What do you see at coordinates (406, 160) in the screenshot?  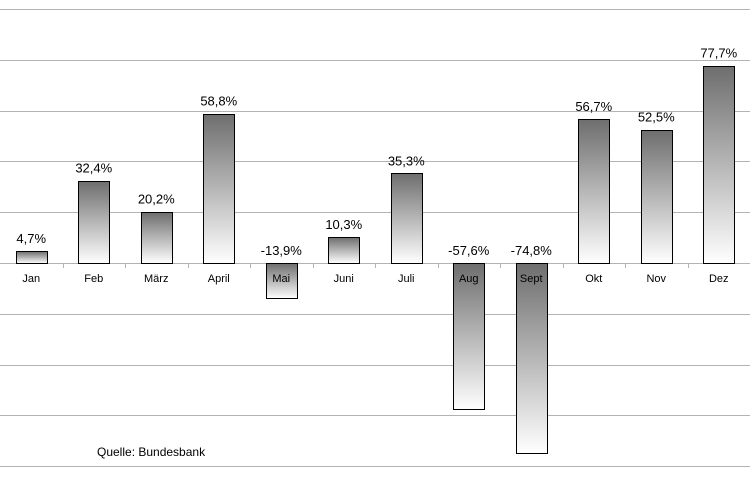 I see `value-label: 35,3%` at bounding box center [406, 160].